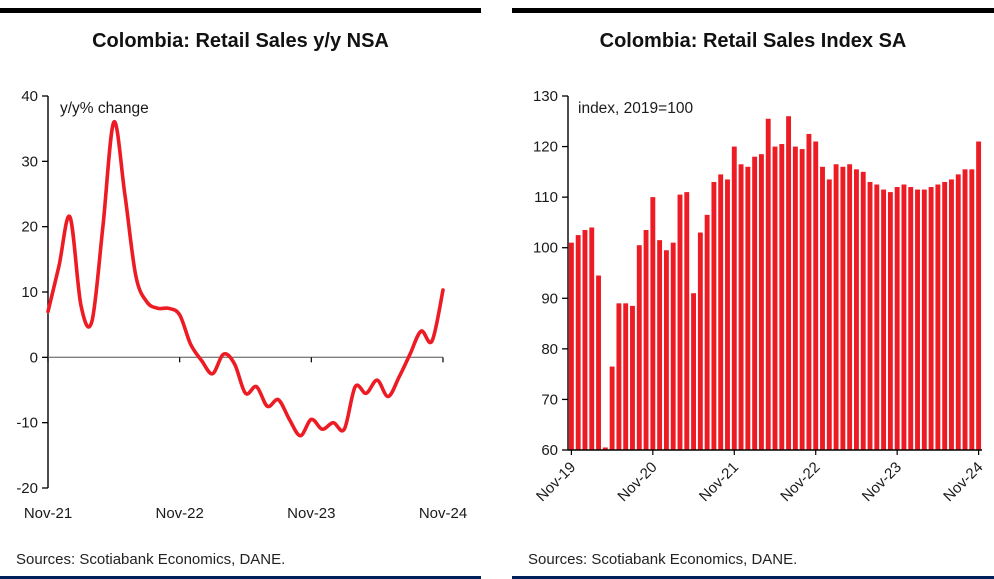 Image resolution: width=994 pixels, height=579 pixels. I want to click on y-tick-label: 20, so click(29, 227).